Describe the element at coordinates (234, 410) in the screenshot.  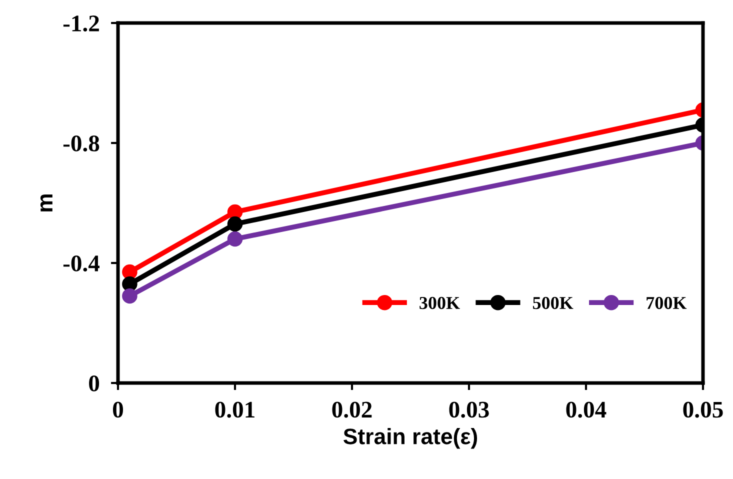
I see `x-tick-label: 0.01` at that location.